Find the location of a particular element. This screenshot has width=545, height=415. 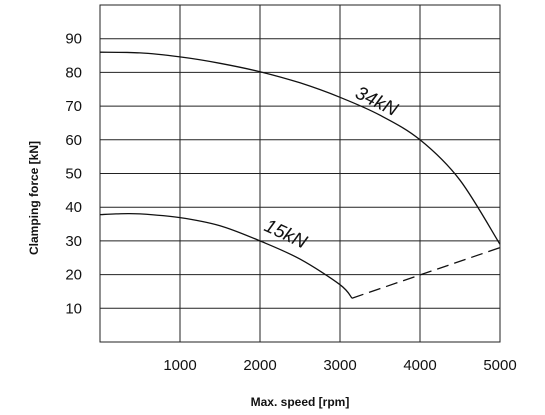

x-tick-label: 1000 is located at coordinates (179, 365).